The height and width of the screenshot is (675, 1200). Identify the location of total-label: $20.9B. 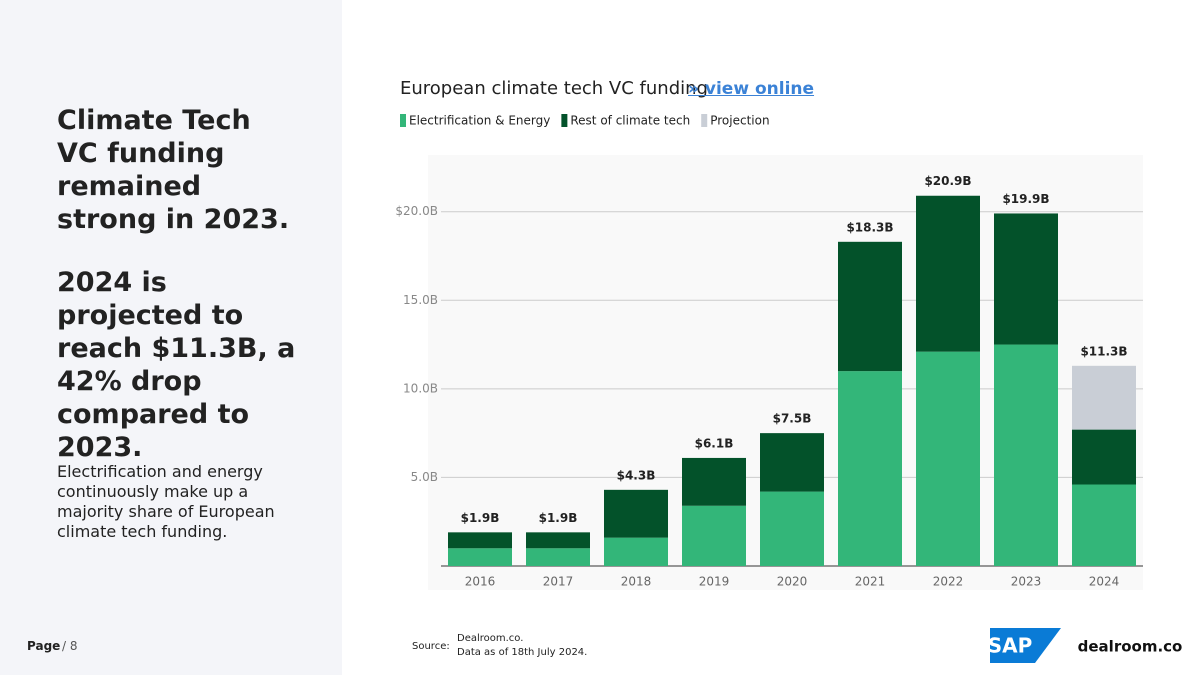
(947, 181).